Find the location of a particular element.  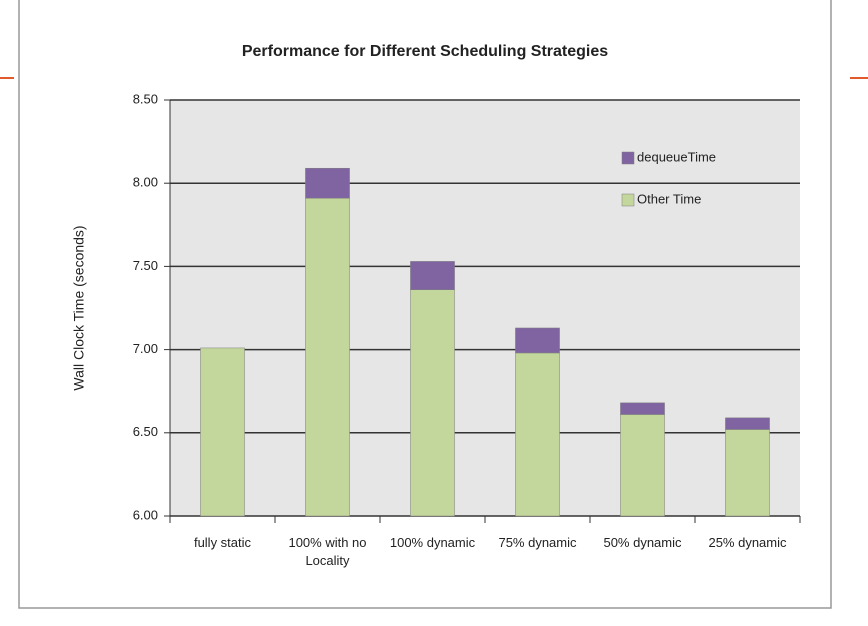

x-tick-label: 25% dynamic is located at coordinates (747, 542).